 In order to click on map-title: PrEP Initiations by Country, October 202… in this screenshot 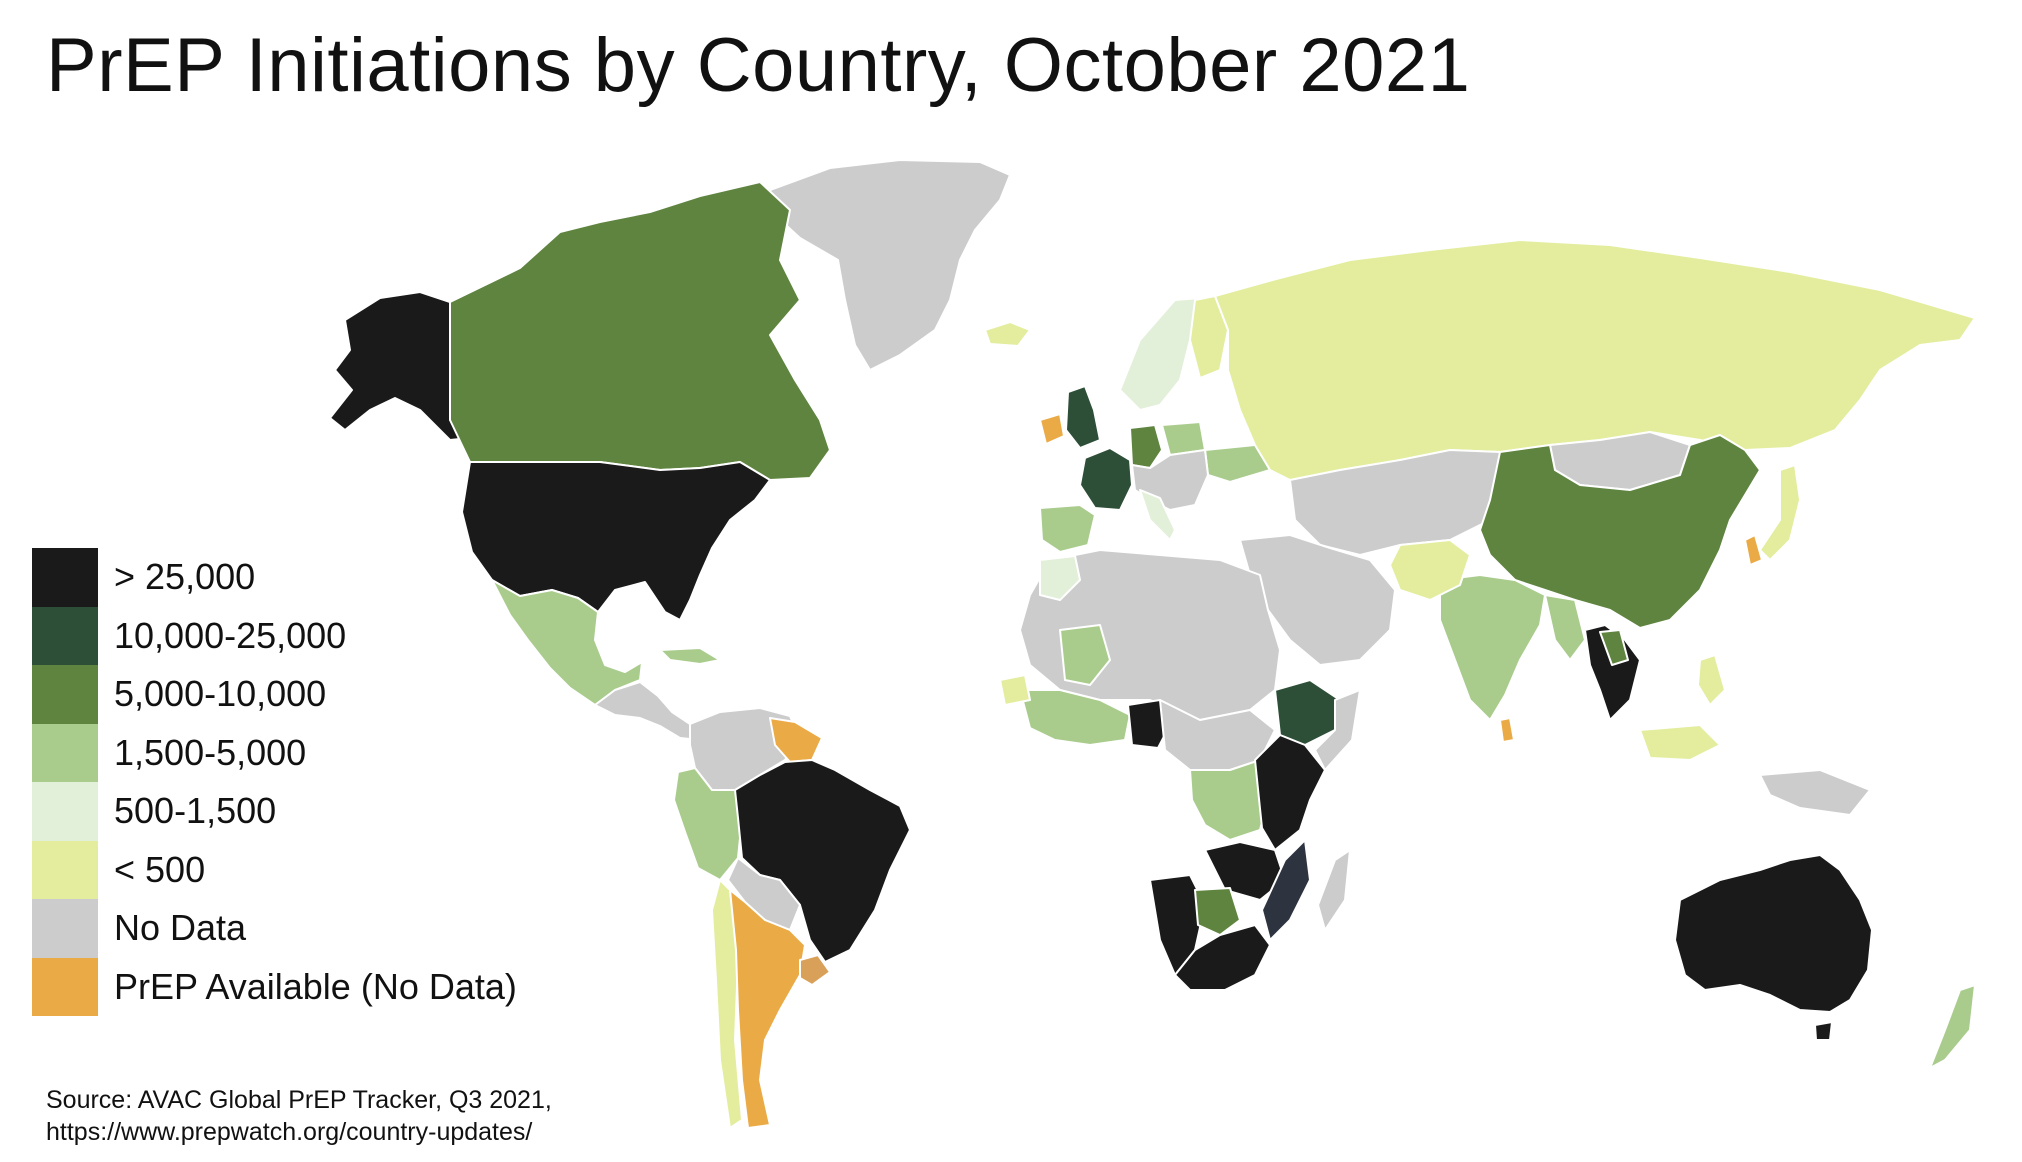, I will do `click(758, 65)`.